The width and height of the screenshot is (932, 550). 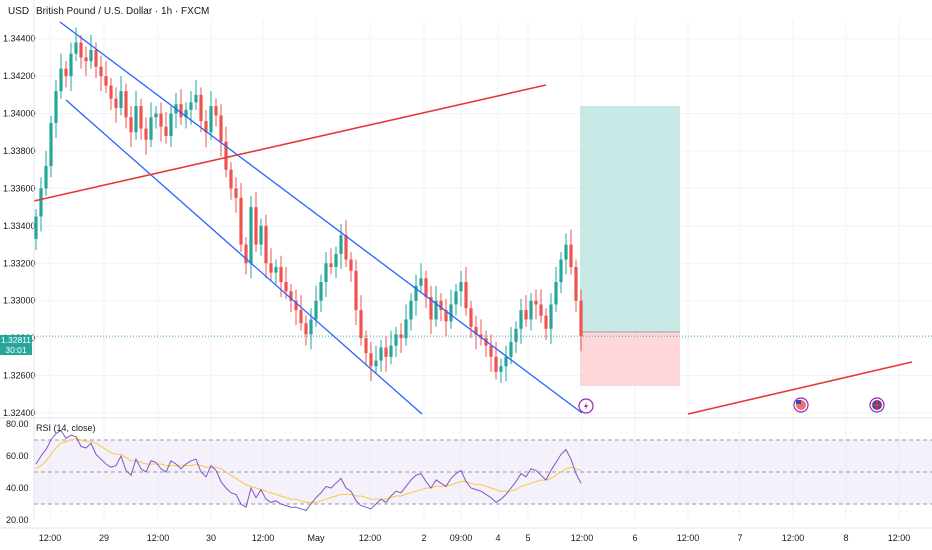 I want to click on last-price-tag: 1.32811 30:01, so click(x=16, y=345).